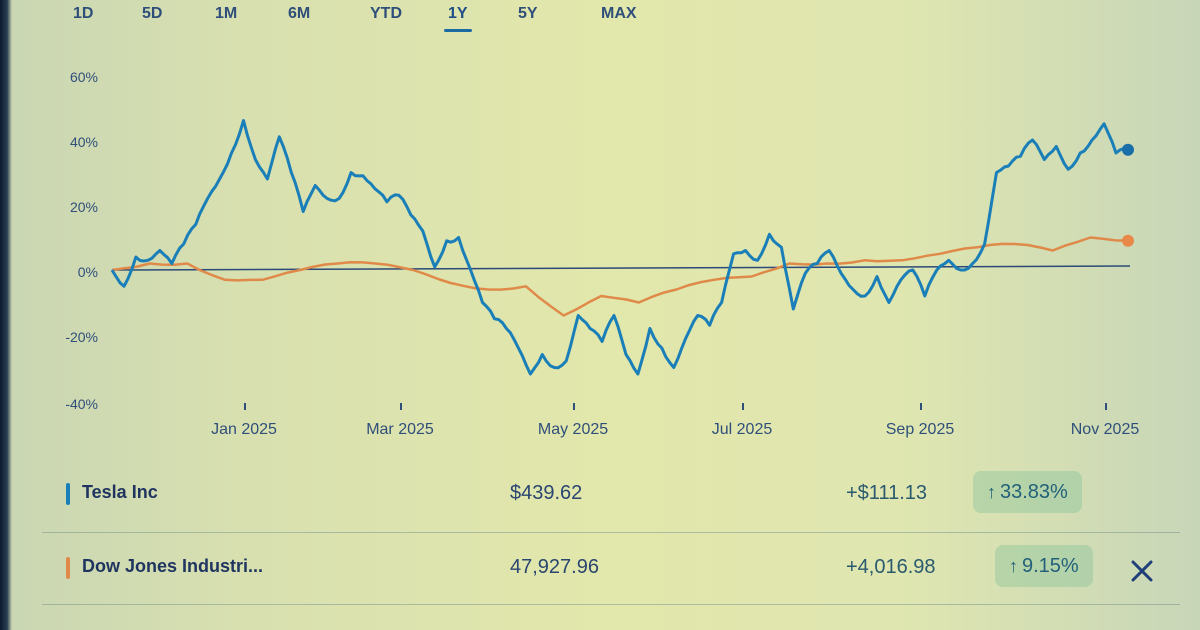 The height and width of the screenshot is (630, 1200). I want to click on y-tick-label: 0%, so click(87, 272).